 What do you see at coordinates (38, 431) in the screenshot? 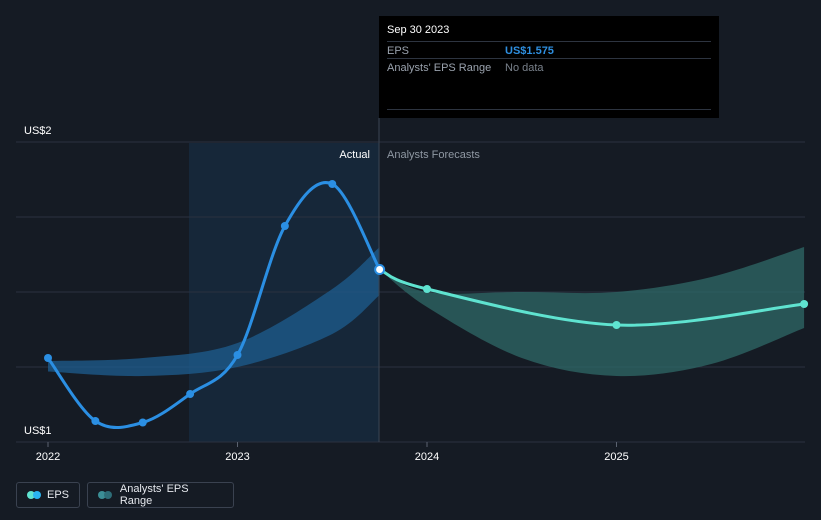
I see `y-tick-label-bottom: US$1` at bounding box center [38, 431].